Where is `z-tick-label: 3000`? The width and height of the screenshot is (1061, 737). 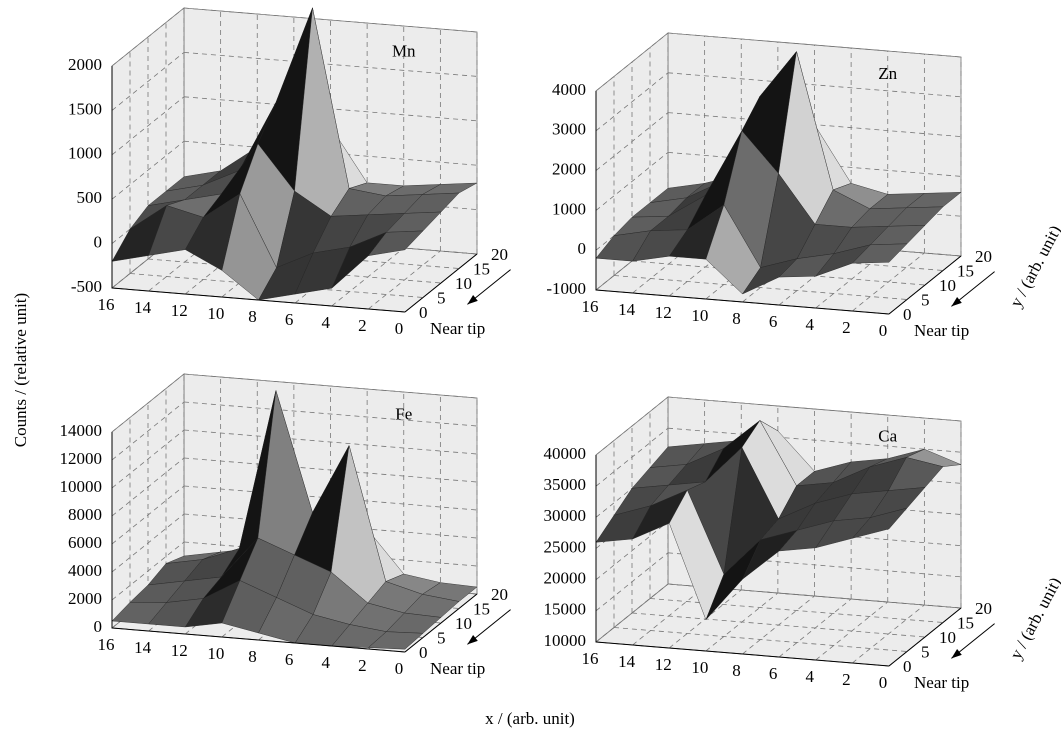
z-tick-label: 3000 is located at coordinates (569, 129).